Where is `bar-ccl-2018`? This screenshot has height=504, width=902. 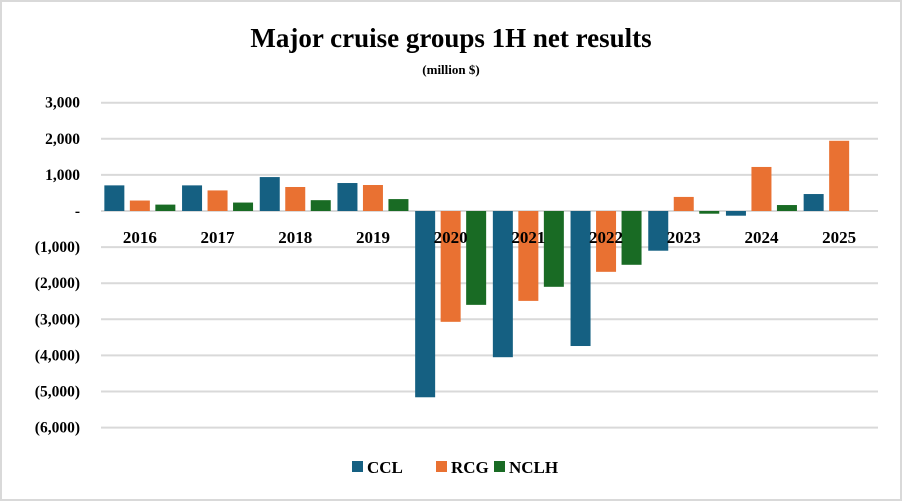 bar-ccl-2018 is located at coordinates (269, 194).